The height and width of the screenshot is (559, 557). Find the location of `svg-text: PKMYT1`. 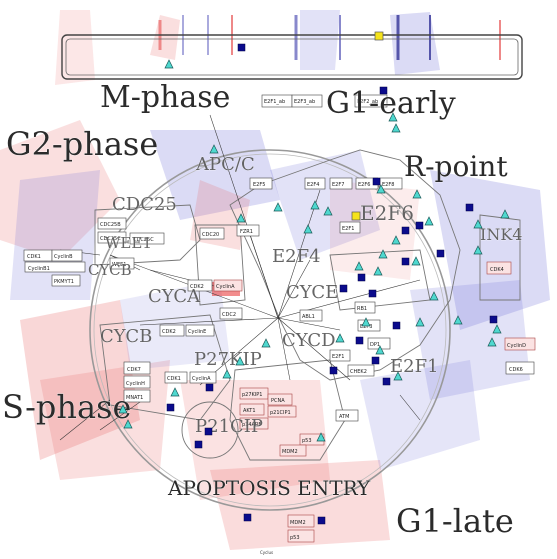

svg-text: PKMYT1 is located at coordinates (64, 282).